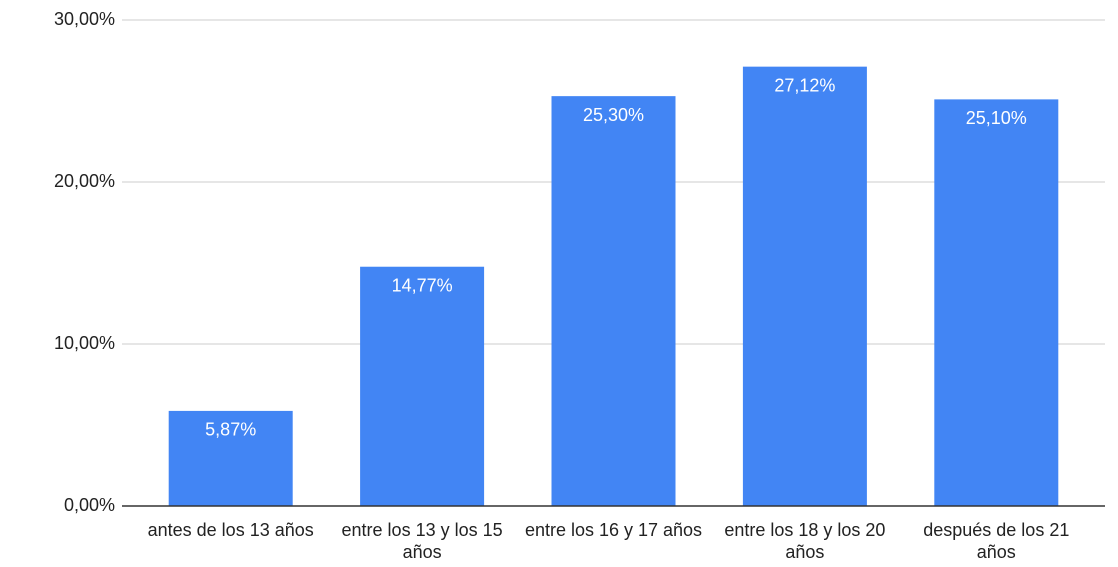 The height and width of the screenshot is (567, 1118). What do you see at coordinates (996, 118) in the screenshot?
I see `value-label: 25,10%` at bounding box center [996, 118].